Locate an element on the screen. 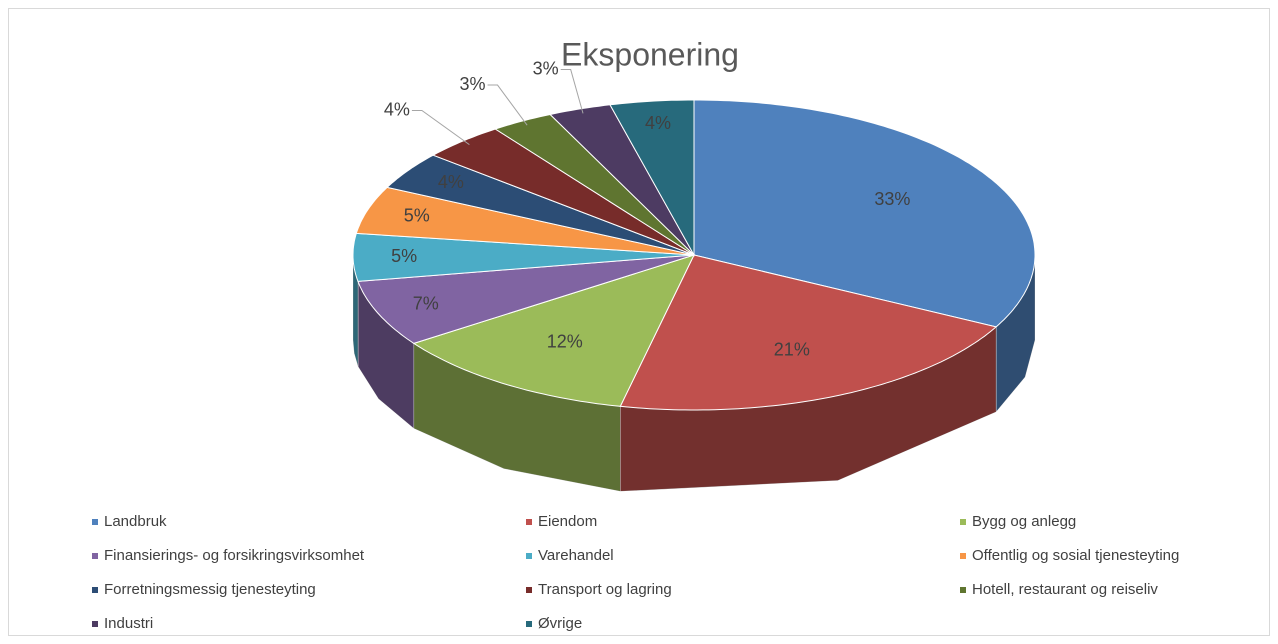 This screenshot has height=644, width=1278. legend-label: Transport og lagring is located at coordinates (605, 589).